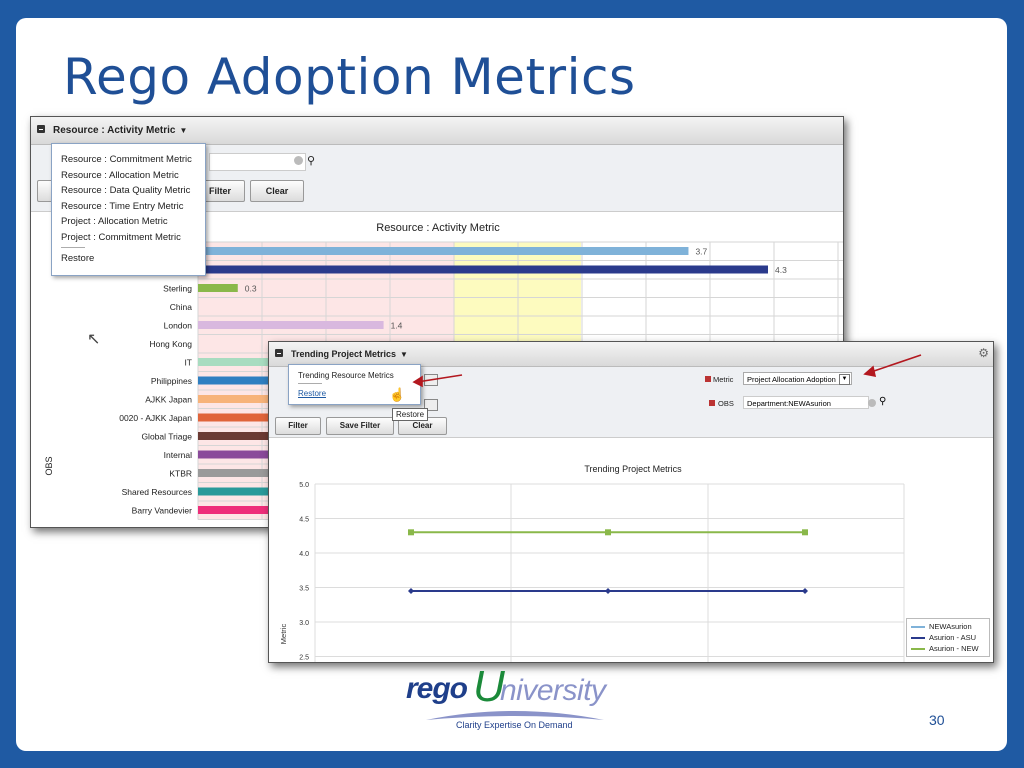 This screenshot has height=768, width=1024. What do you see at coordinates (344, 354) in the screenshot?
I see `portlet-title: Trending Project Metrics` at bounding box center [344, 354].